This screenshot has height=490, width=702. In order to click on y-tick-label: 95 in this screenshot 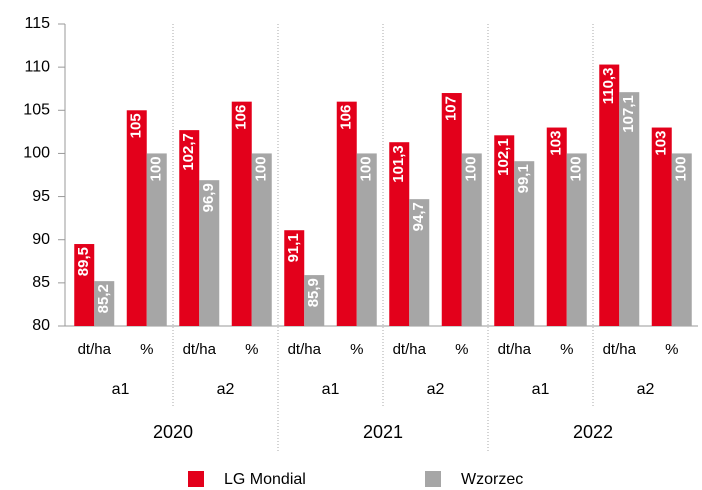, I will do `click(41, 196)`.